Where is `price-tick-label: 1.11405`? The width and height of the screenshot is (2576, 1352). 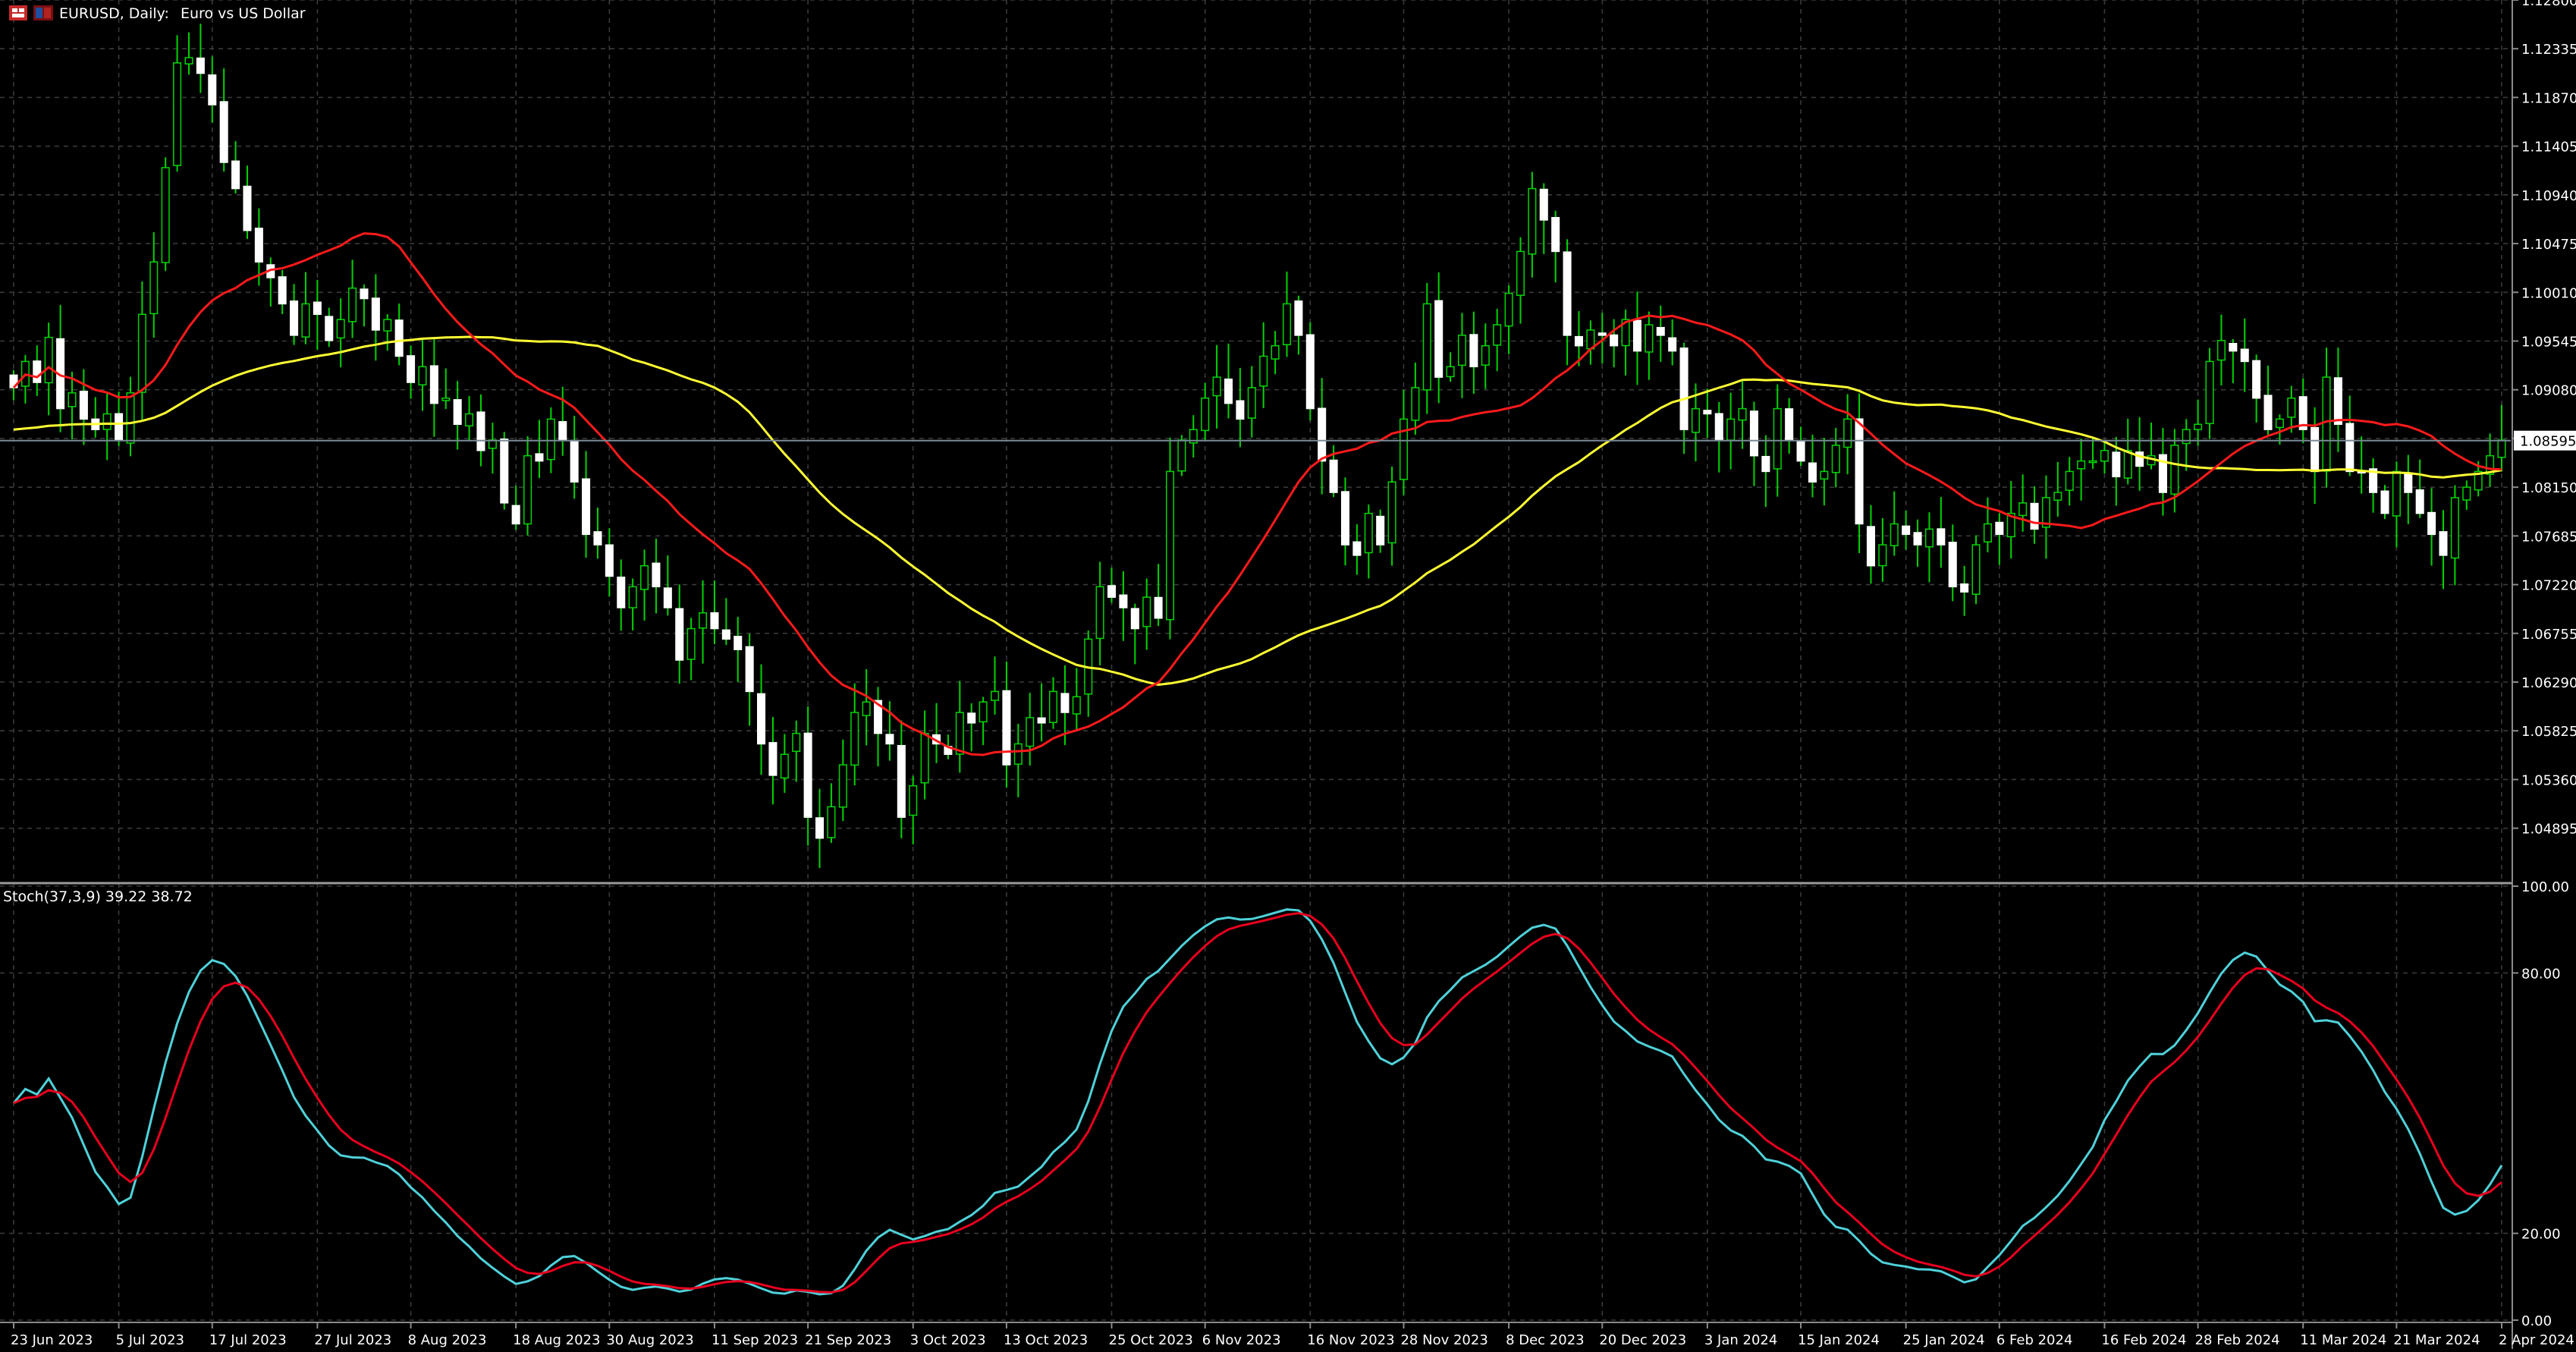 price-tick-label: 1.11405 is located at coordinates (2548, 148).